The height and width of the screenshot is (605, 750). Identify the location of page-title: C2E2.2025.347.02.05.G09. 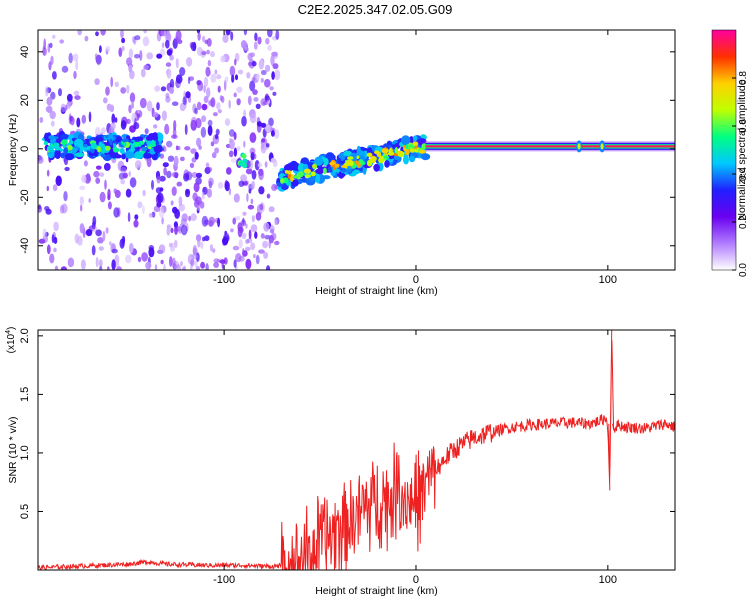
(375, 9).